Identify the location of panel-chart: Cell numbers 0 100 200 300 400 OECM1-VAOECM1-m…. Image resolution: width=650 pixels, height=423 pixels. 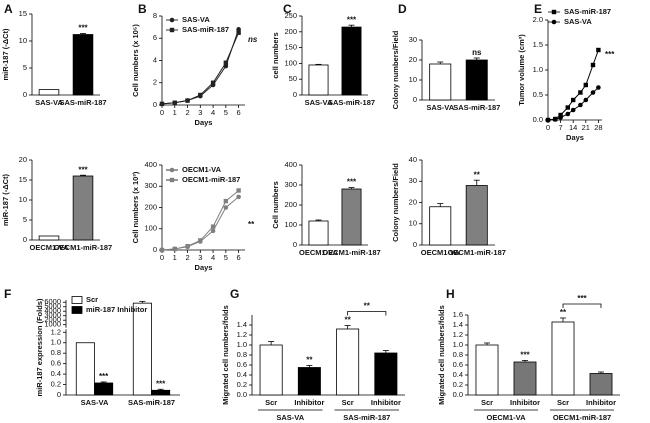
(326, 208).